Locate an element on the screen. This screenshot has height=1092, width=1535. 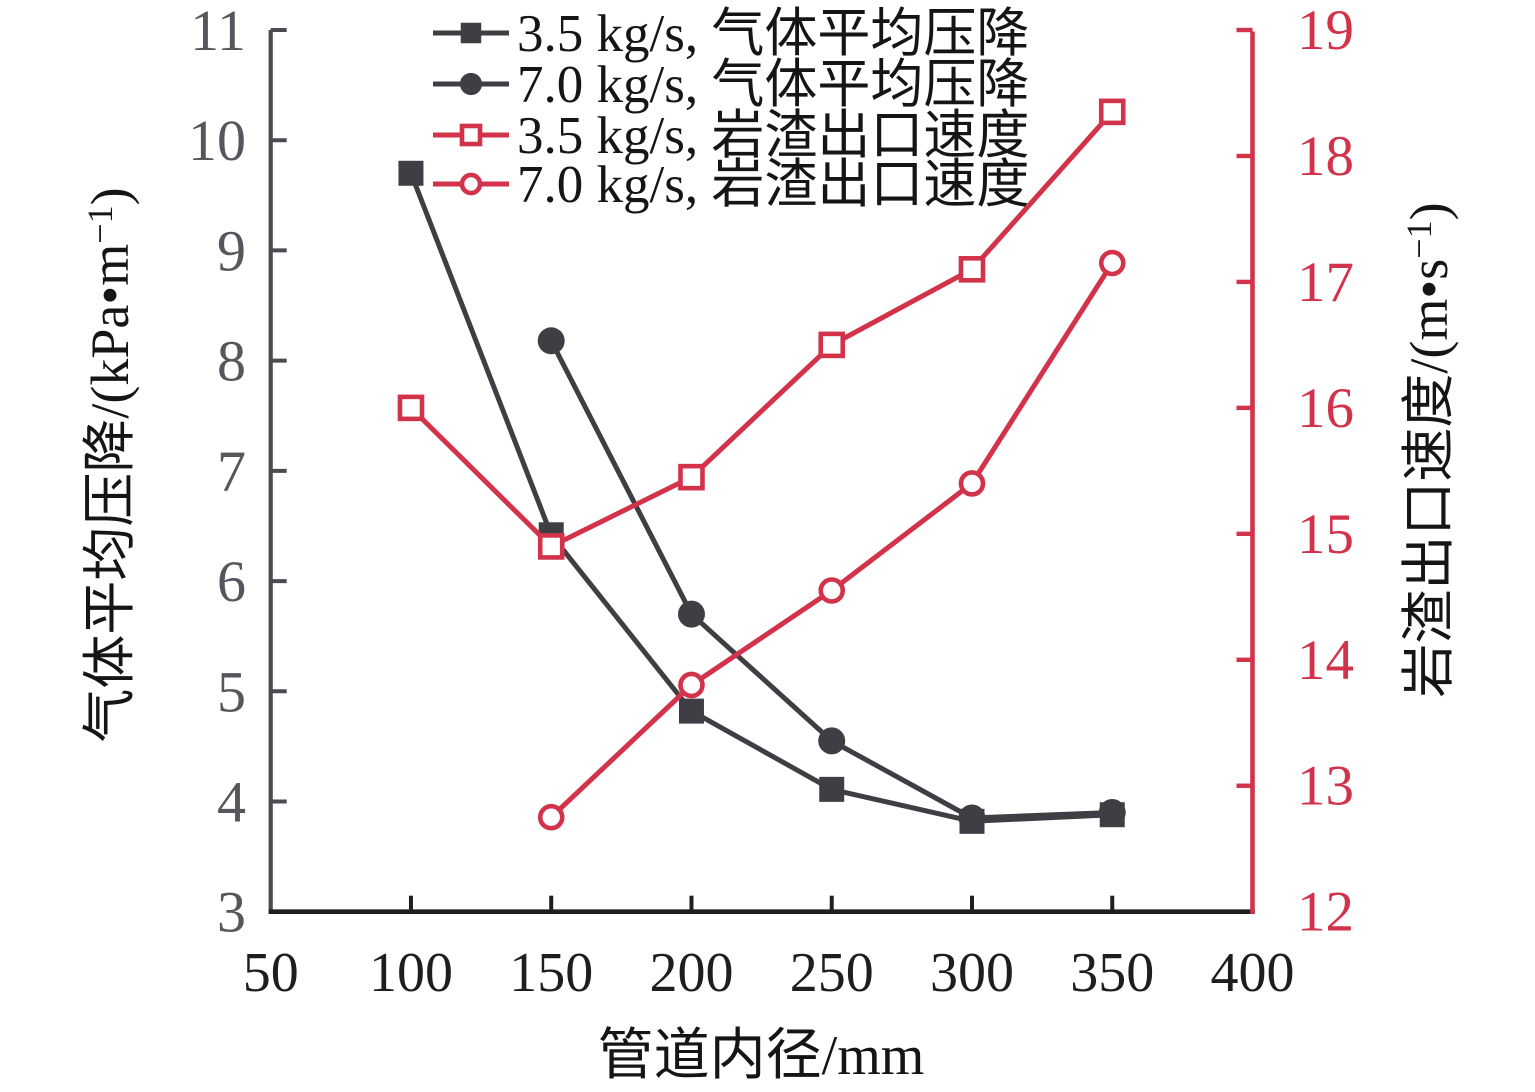
x-axis-title: 管道内径/mm is located at coordinates (761, 1056).